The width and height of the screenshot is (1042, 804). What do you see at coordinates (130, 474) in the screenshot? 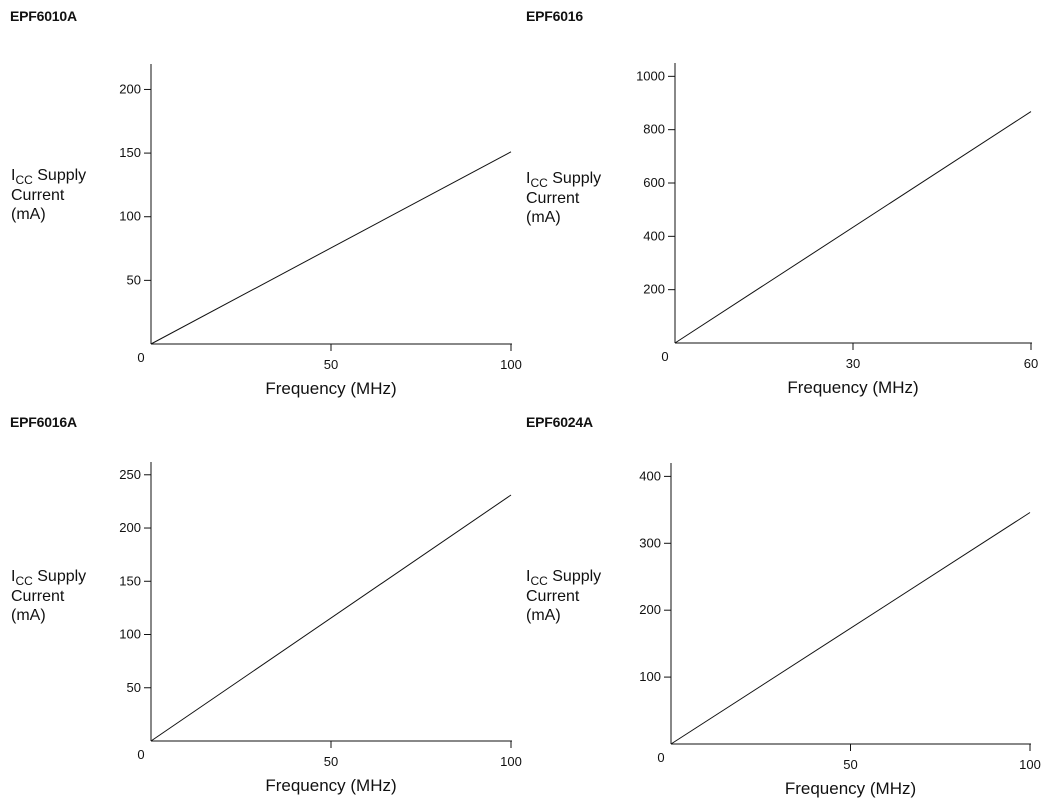
I see `y-tick-label: 250` at bounding box center [130, 474].